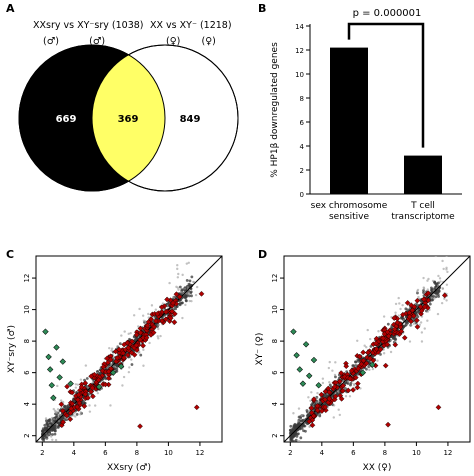 Image resolution: width=474 pixels, height=476 pixels. I want to click on bar-y-tick-label: 10, so click(299, 75).